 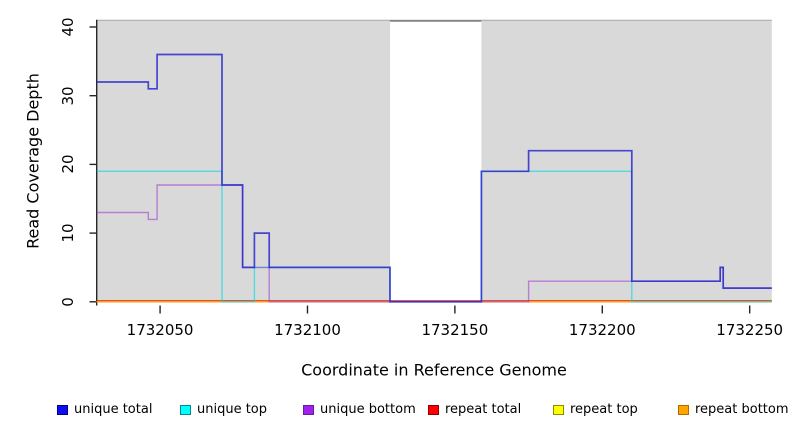 I want to click on y-tick-label: 10, so click(x=68, y=233).